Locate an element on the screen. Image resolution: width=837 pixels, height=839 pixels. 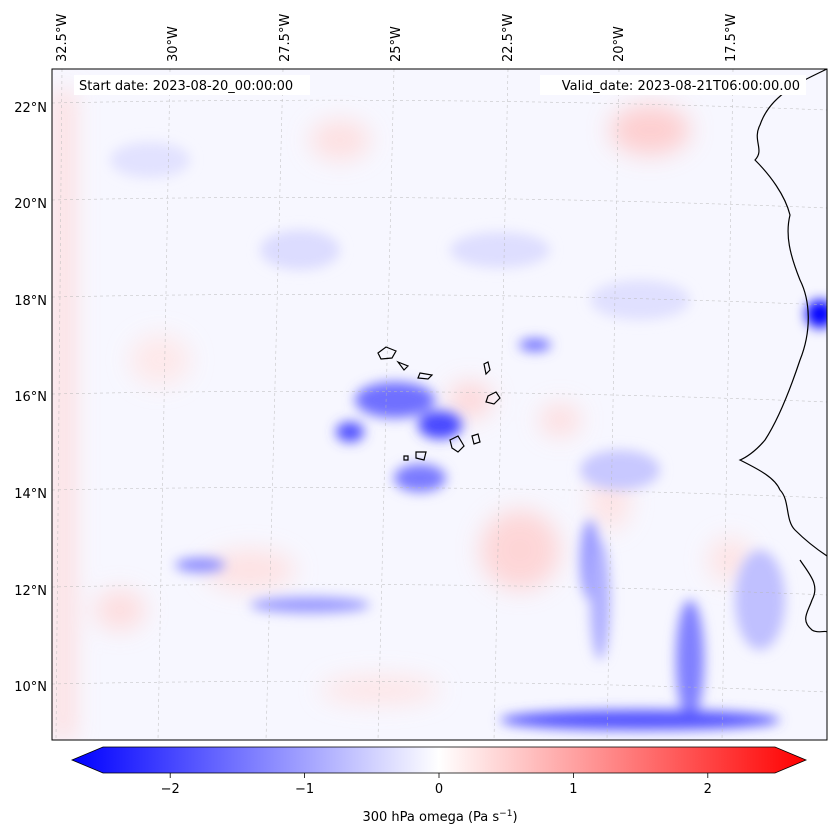
colorbar-tick-label: 2 is located at coordinates (708, 789).